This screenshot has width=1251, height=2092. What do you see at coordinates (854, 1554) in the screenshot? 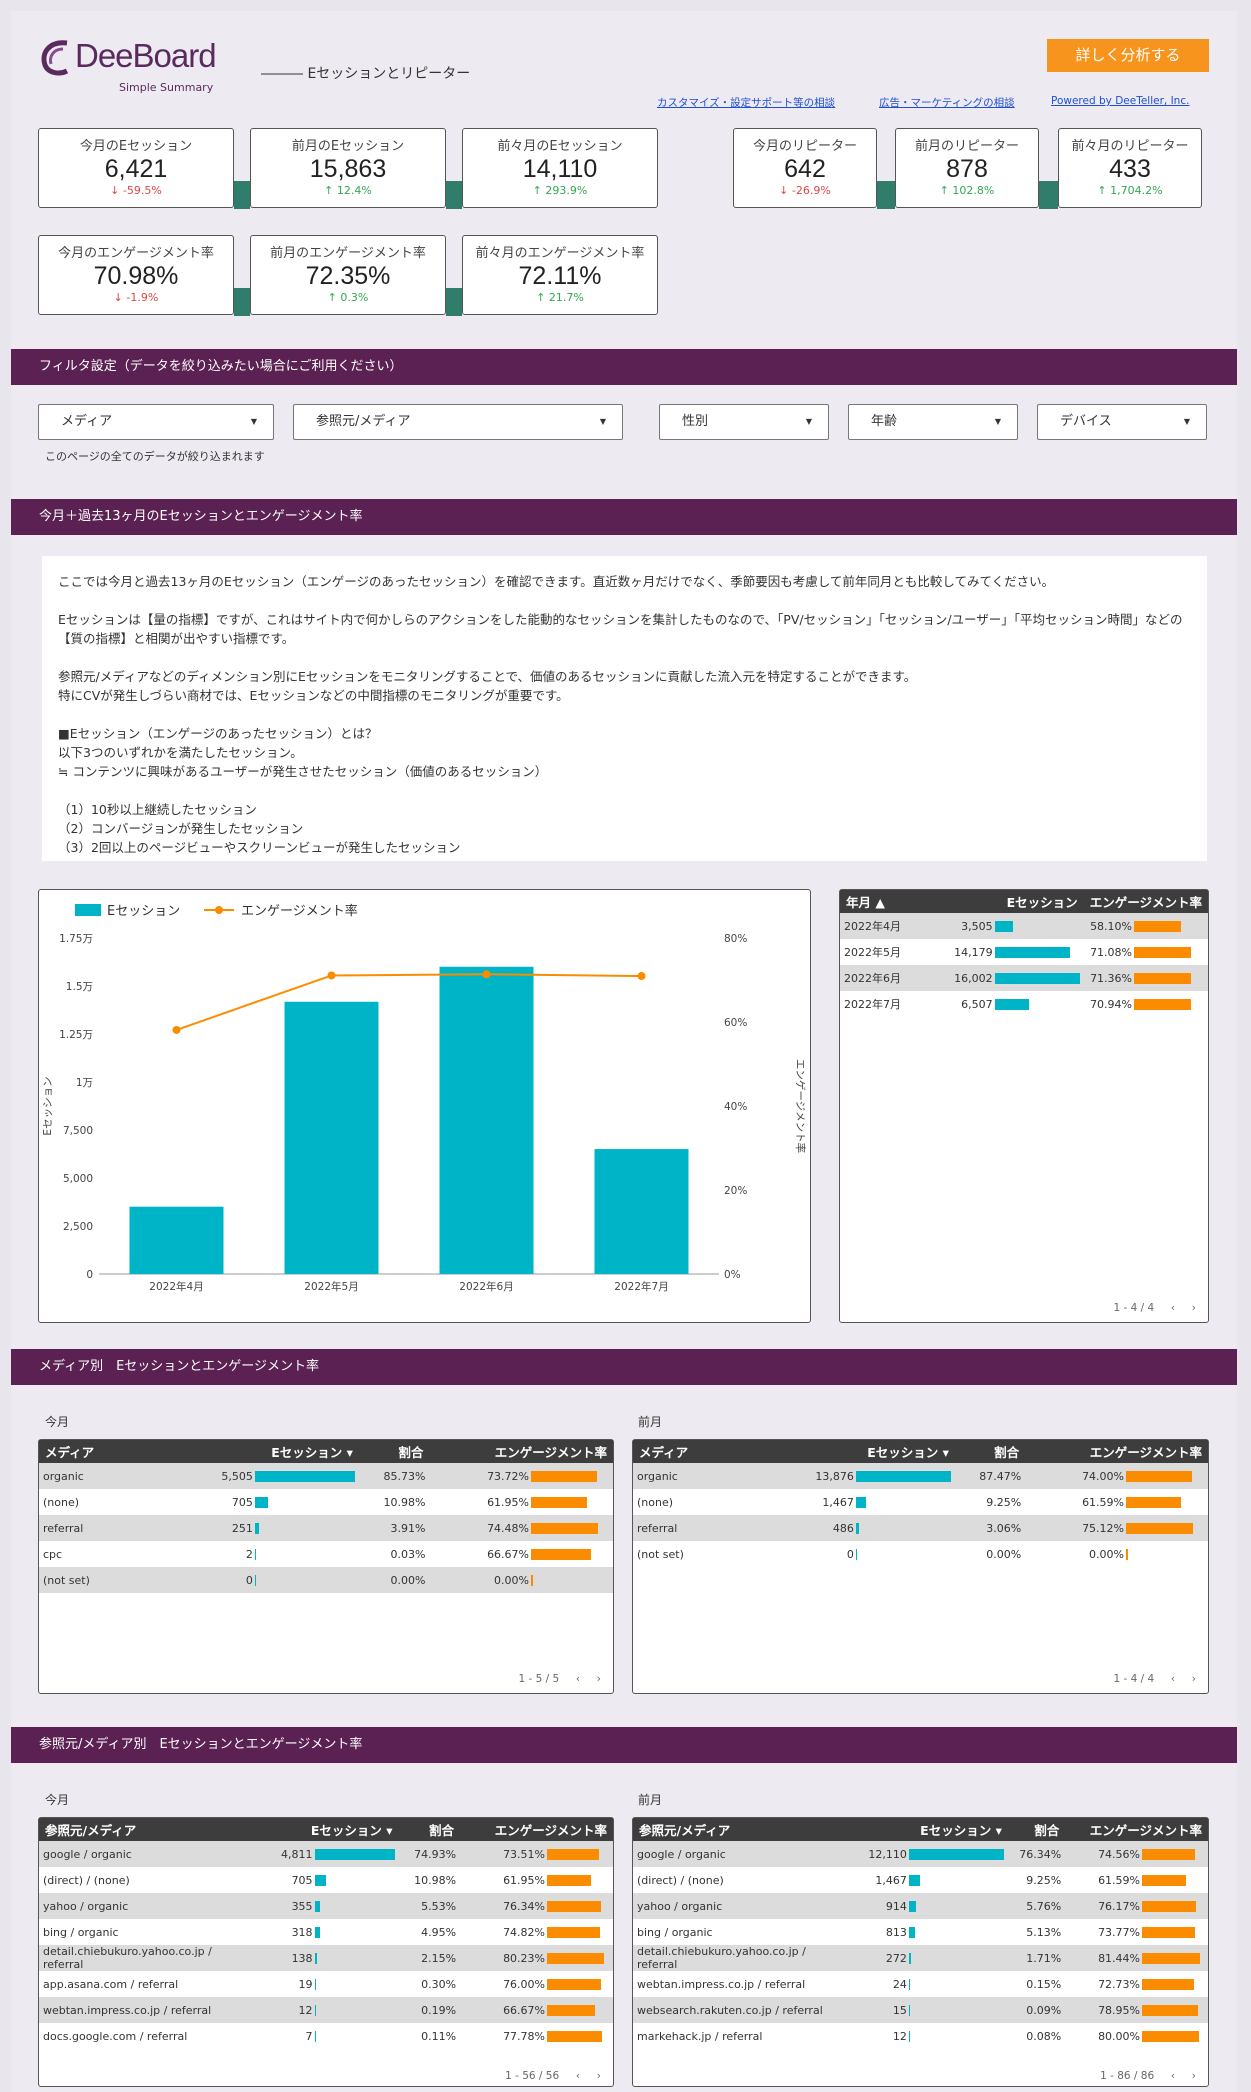
I see `sessions-cell: 0` at bounding box center [854, 1554].